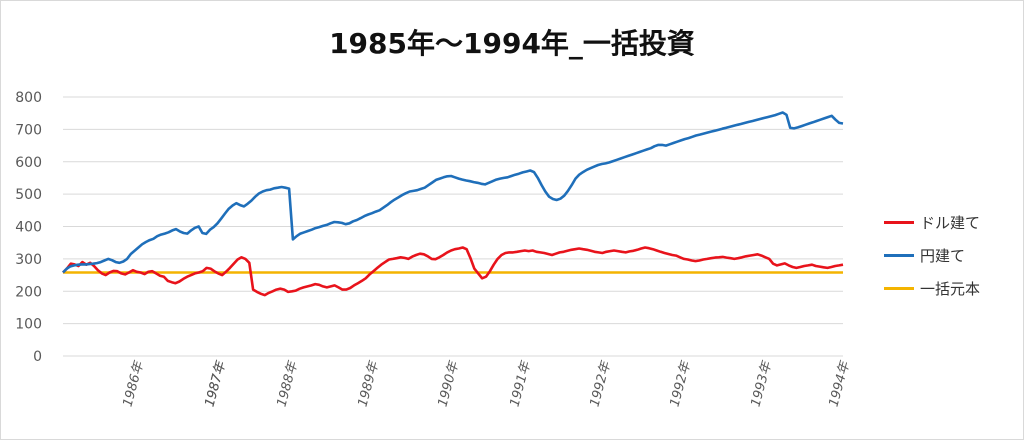  What do you see at coordinates (287, 383) in the screenshot?
I see `x-tick-label: 1988年` at bounding box center [287, 383].